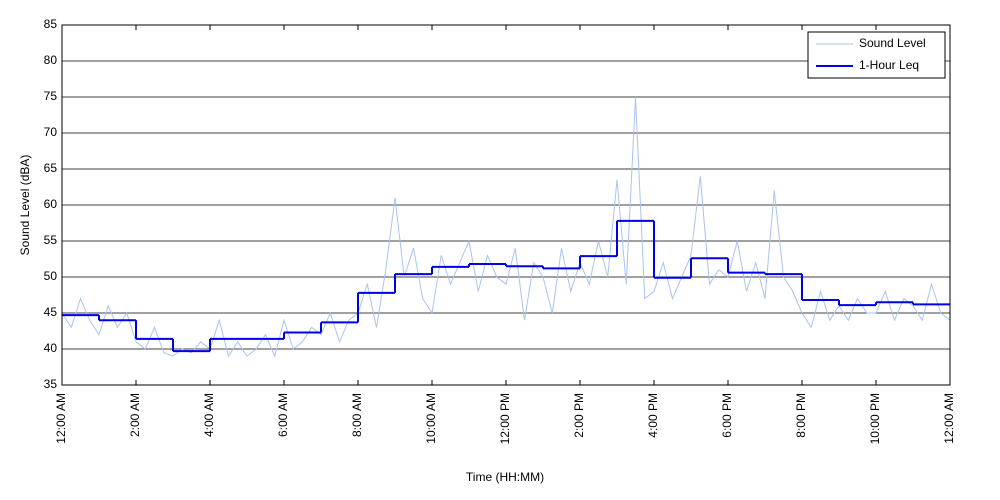 The image size is (1000, 500). I want to click on x-tick-label: 10:00 PM, so click(875, 418).